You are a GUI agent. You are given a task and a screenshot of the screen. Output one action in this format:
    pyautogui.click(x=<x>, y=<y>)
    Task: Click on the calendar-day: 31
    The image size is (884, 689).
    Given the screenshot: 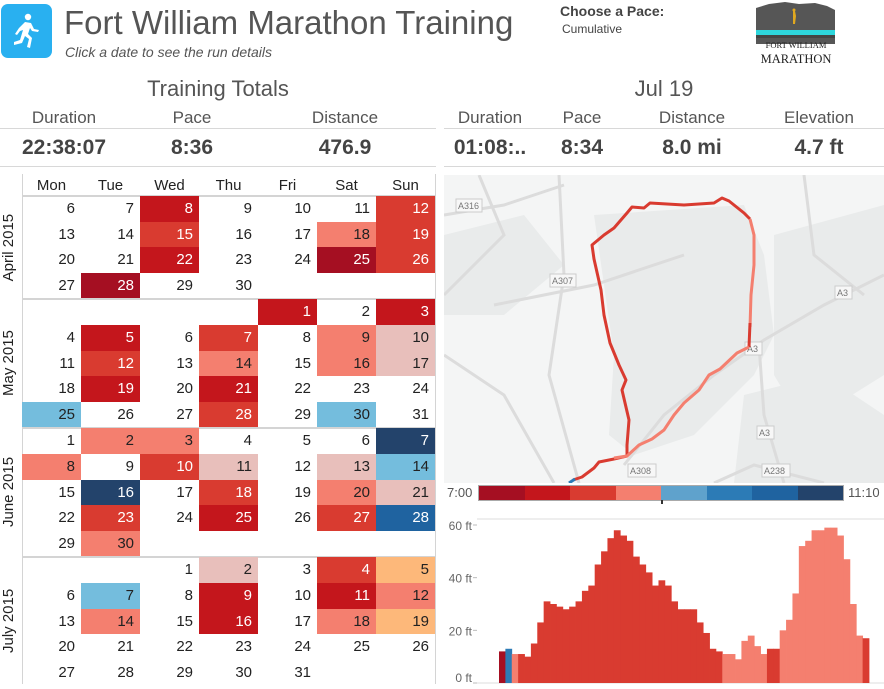 What is the action you would take?
    pyautogui.click(x=302, y=672)
    